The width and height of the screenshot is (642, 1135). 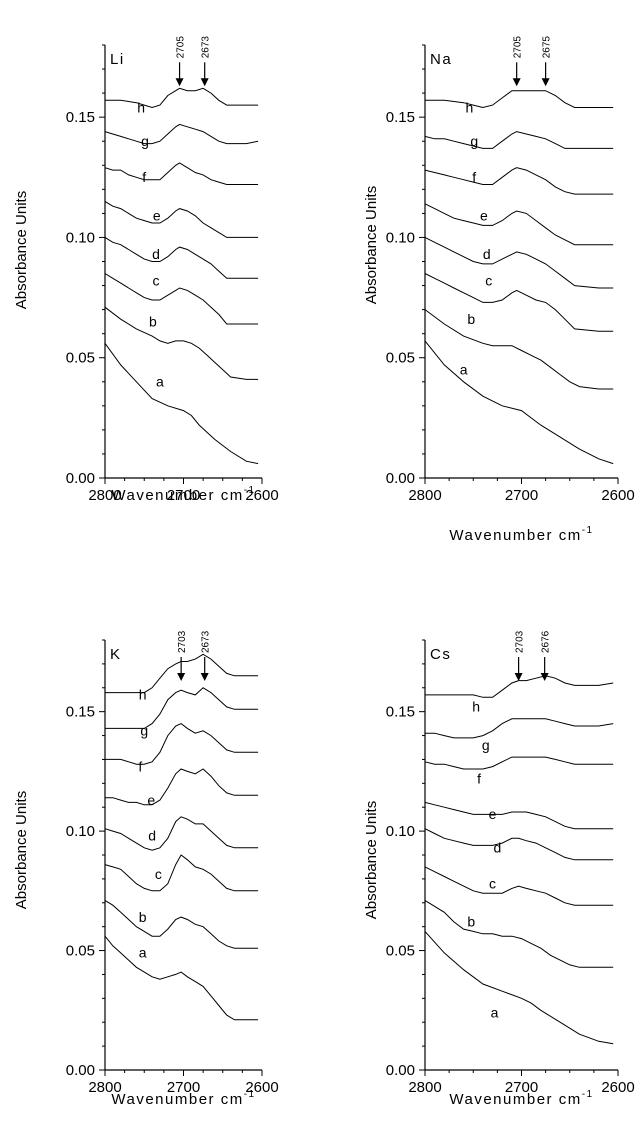 What do you see at coordinates (492, 883) in the screenshot?
I see `series-label-c: c` at bounding box center [492, 883].